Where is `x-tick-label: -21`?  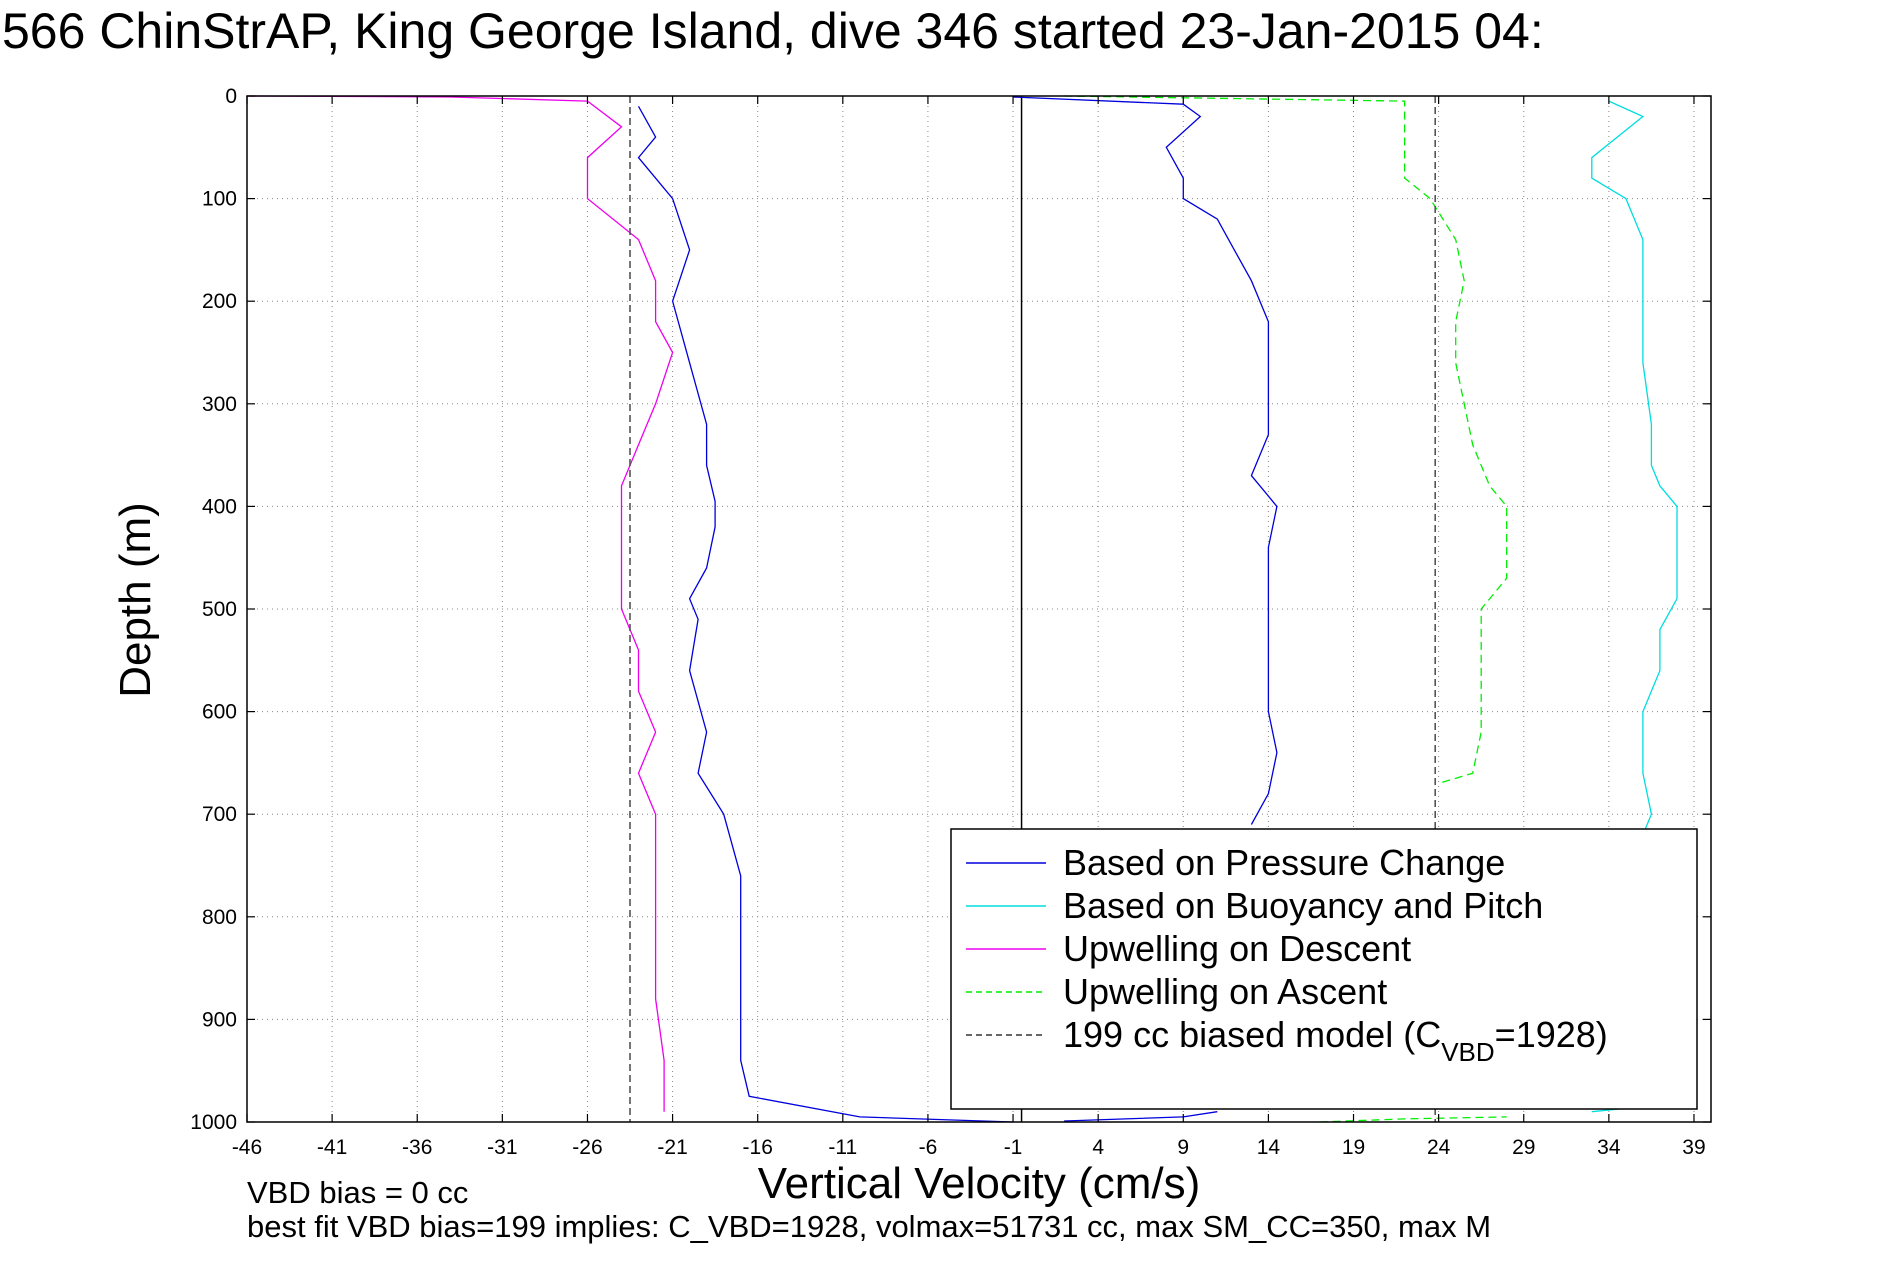 x-tick-label: -21 is located at coordinates (672, 1147).